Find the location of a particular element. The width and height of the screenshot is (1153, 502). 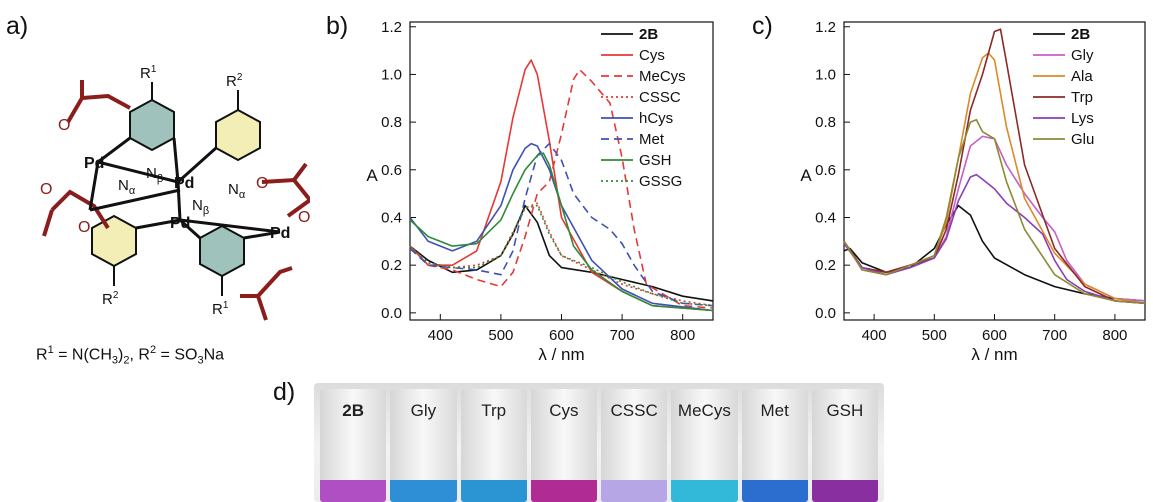

substituent-formula: R1 = N(CH3)2, R2 = SO3Na is located at coordinates (130, 355).